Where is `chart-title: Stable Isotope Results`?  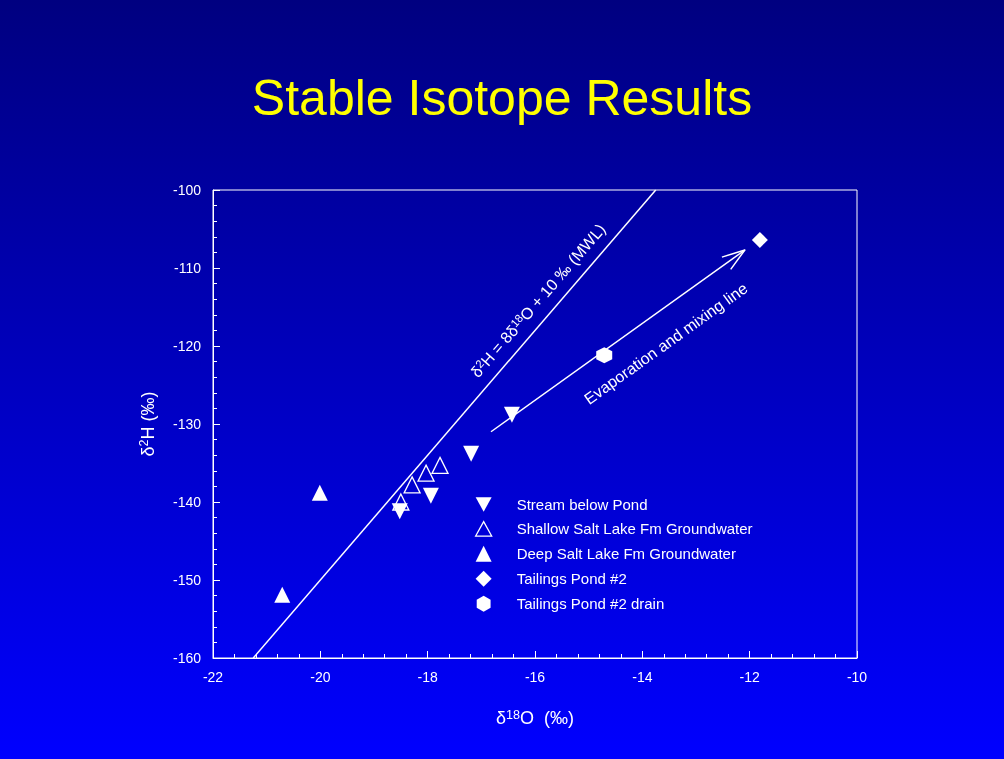
chart-title: Stable Isotope Results is located at coordinates (502, 98).